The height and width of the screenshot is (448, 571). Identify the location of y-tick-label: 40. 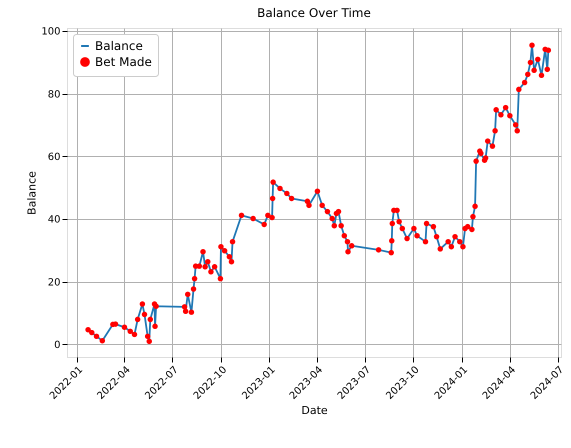
(54, 220).